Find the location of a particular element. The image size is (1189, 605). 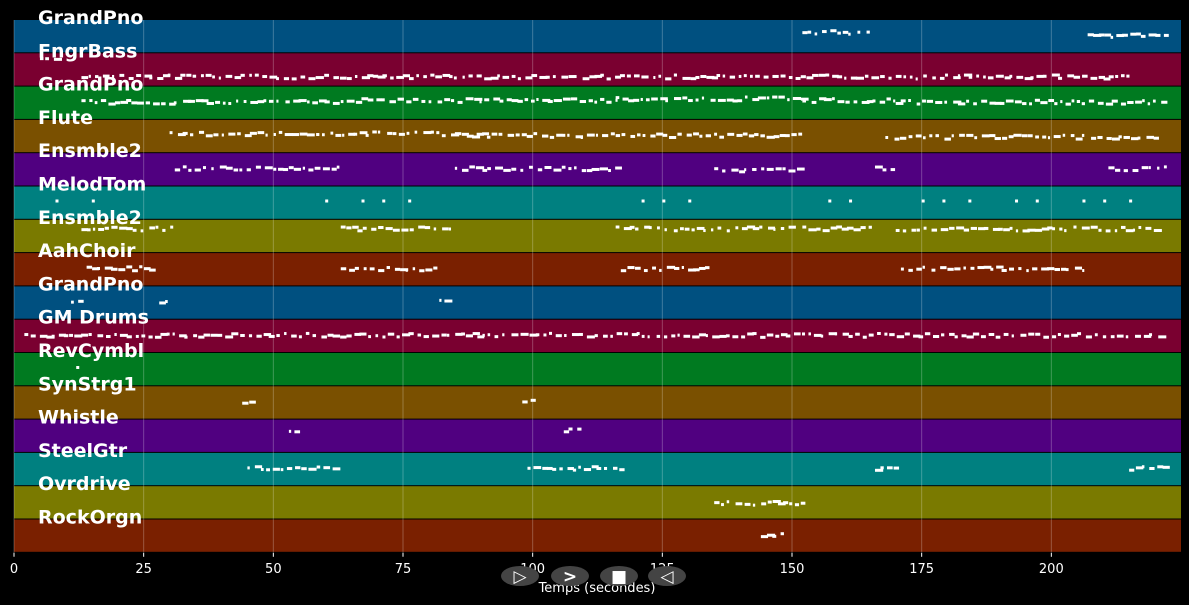

track-label: Ensmble2 is located at coordinates (90, 151).